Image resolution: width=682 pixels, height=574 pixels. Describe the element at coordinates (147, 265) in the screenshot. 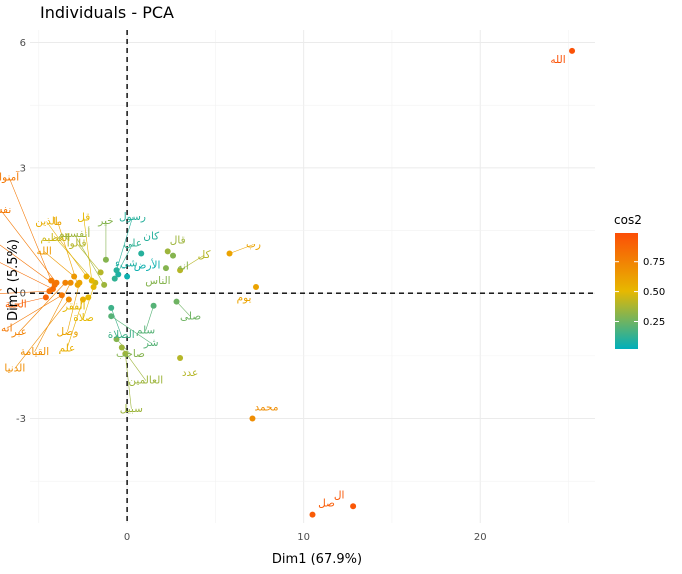

I see `point-label: الأرض` at that location.